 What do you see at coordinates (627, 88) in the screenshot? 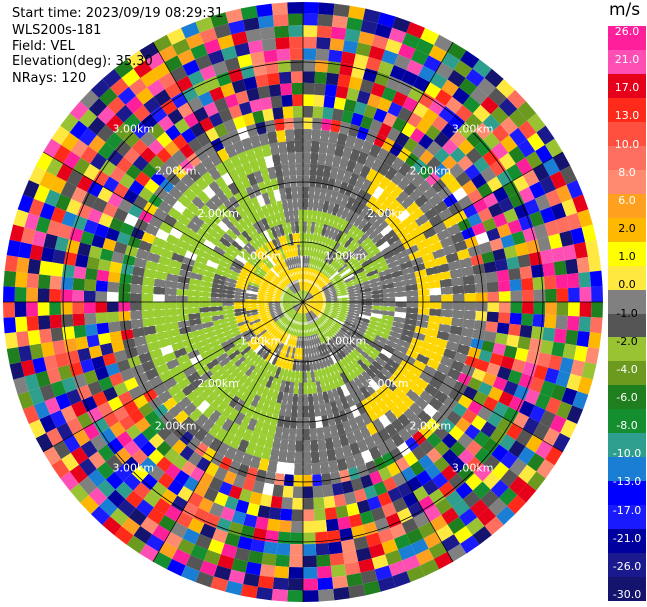
I see `colorbar-tick: 17.0` at bounding box center [627, 88].